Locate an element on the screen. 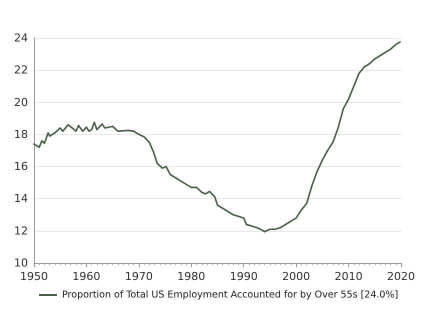 Image resolution: width=431 pixels, height=321 pixels. y-tick-label: 14 is located at coordinates (21, 199).